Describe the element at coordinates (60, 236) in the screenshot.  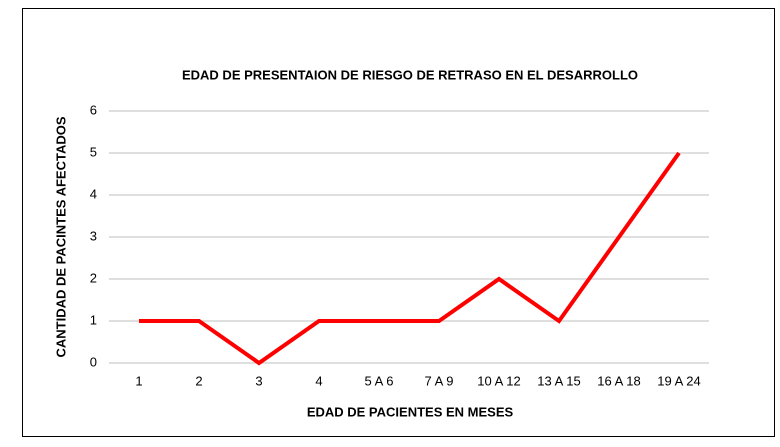
I see `y-axis-title: CANTIDAD DE PACINTES AFECTADOS` at that location.